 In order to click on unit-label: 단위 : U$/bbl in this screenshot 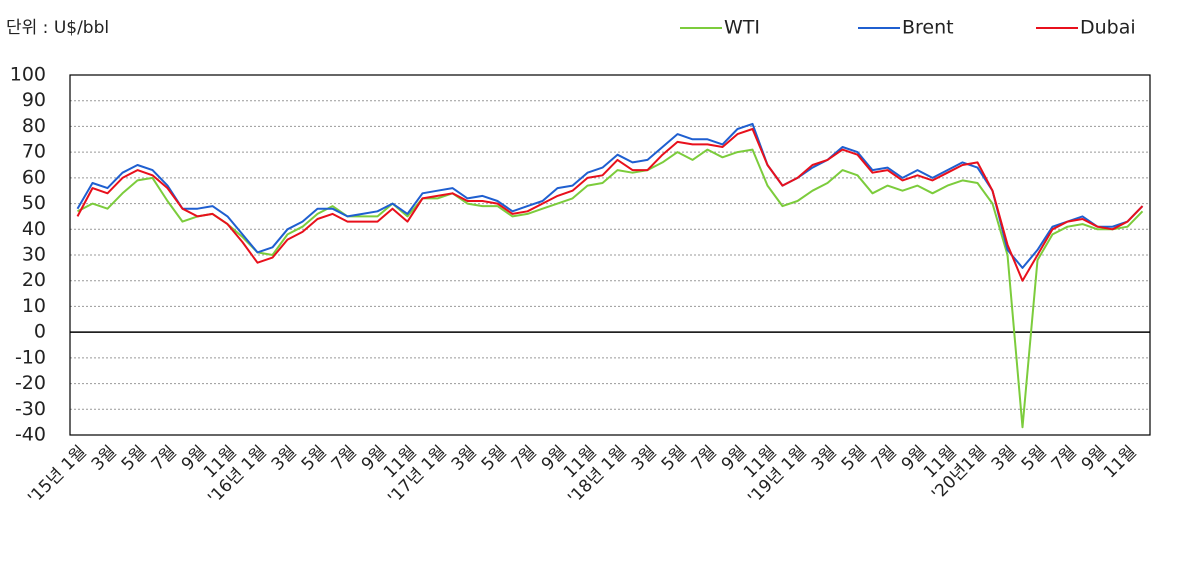, I will do `click(57, 28)`.